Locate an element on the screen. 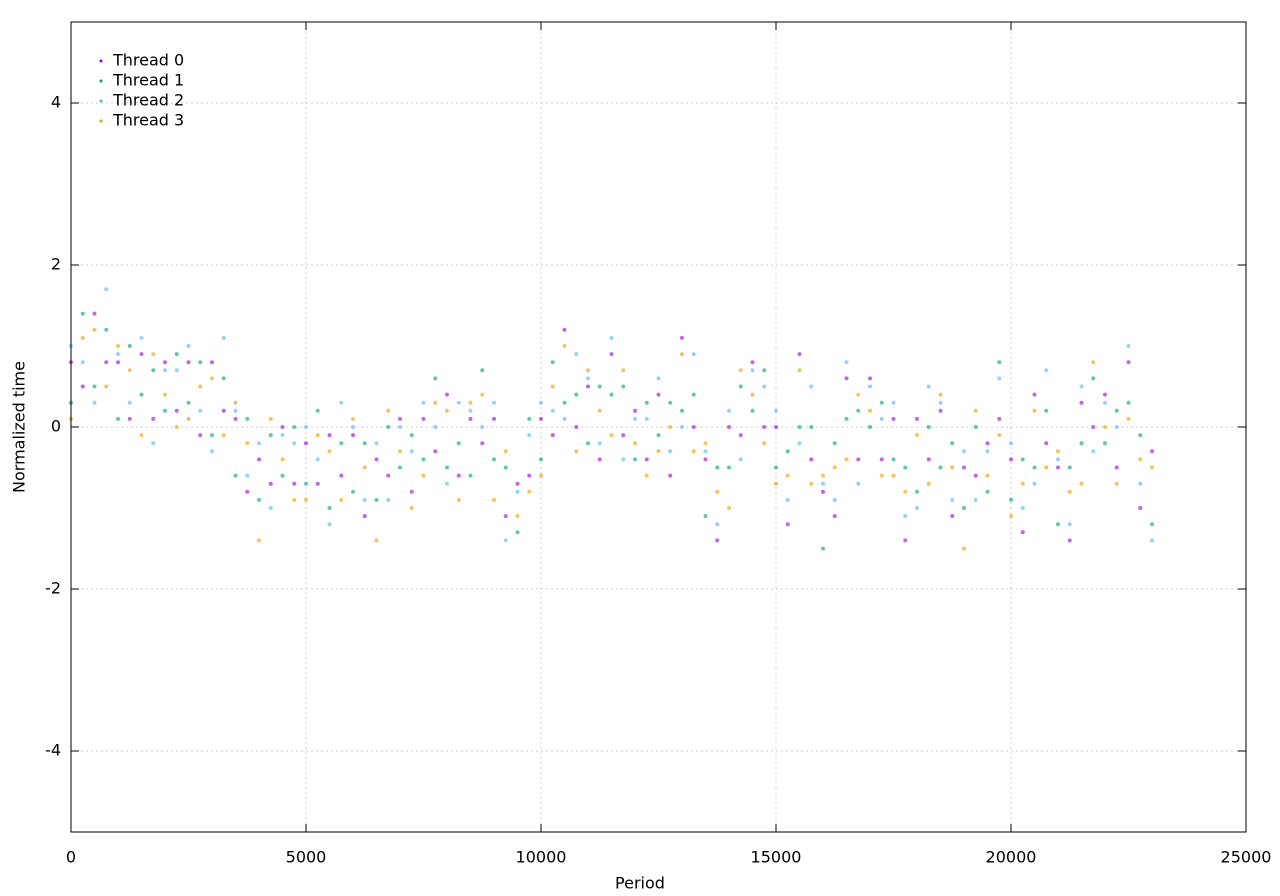 This screenshot has width=1280, height=896. x-tick-label: 0 is located at coordinates (71, 857).